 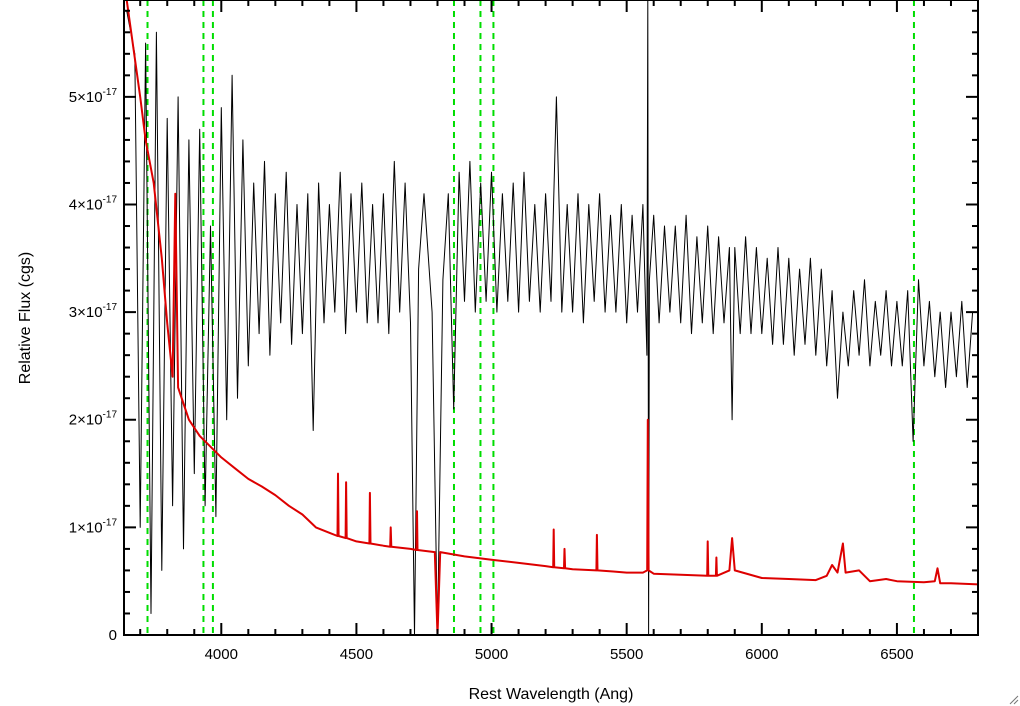 What do you see at coordinates (896, 654) in the screenshot?
I see `x-tick-label: 6500` at bounding box center [896, 654].